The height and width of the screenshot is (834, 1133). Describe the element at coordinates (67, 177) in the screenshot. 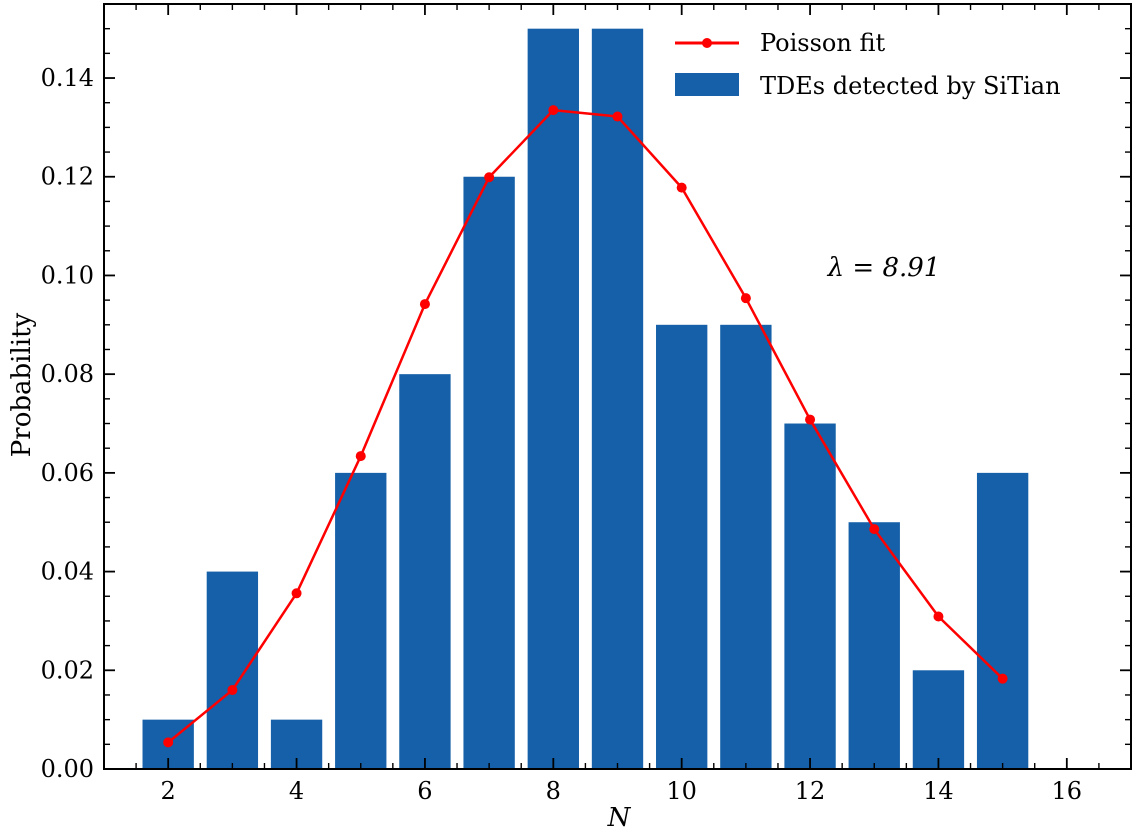

I see `y-tick-label: 0.12` at that location.